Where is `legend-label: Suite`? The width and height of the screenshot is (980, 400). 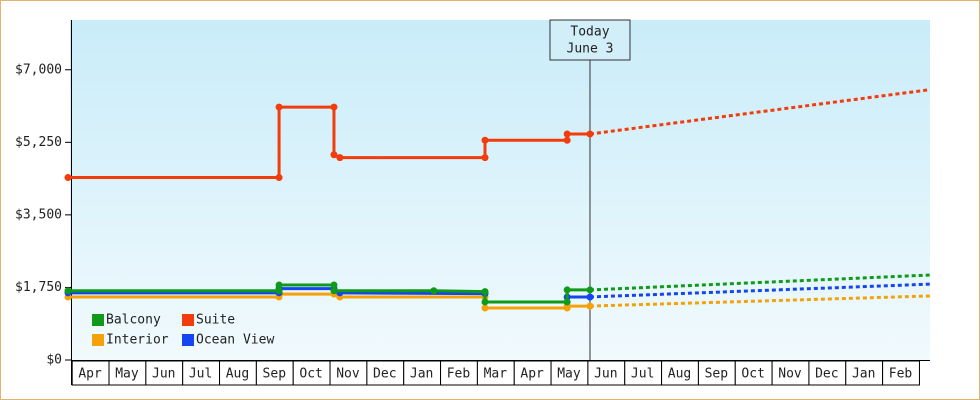
legend-label: Suite is located at coordinates (215, 320).